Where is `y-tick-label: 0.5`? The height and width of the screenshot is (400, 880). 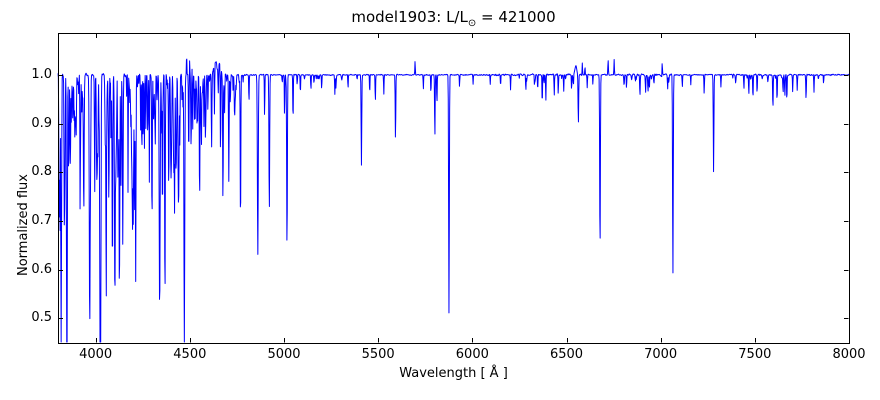 y-tick-label: 0.5 is located at coordinates (41, 318).